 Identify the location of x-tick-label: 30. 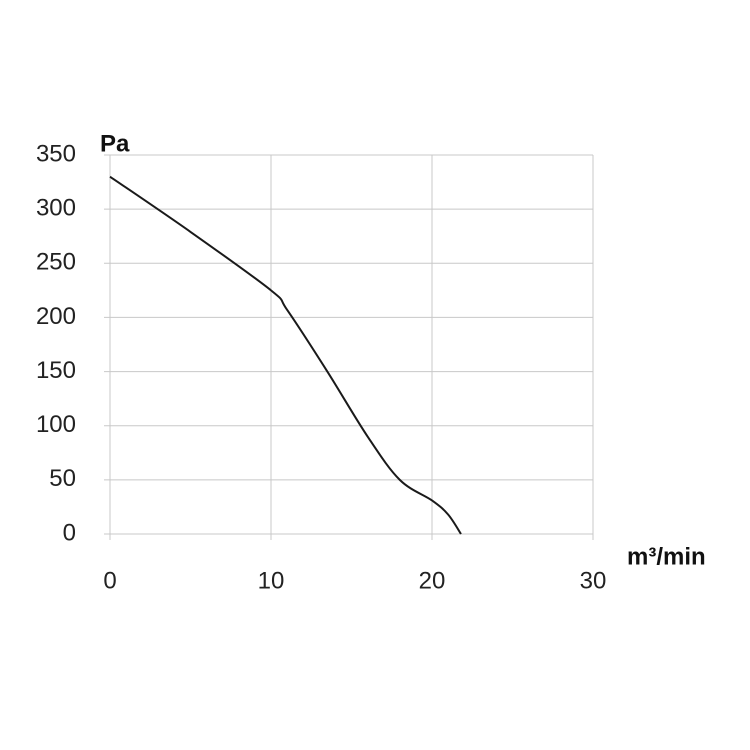
(593, 580).